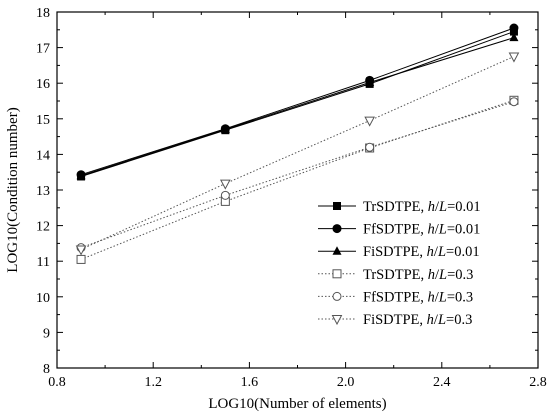 Image resolution: width=550 pixels, height=417 pixels. What do you see at coordinates (57, 382) in the screenshot?
I see `x-tick-label: 0.8` at bounding box center [57, 382].